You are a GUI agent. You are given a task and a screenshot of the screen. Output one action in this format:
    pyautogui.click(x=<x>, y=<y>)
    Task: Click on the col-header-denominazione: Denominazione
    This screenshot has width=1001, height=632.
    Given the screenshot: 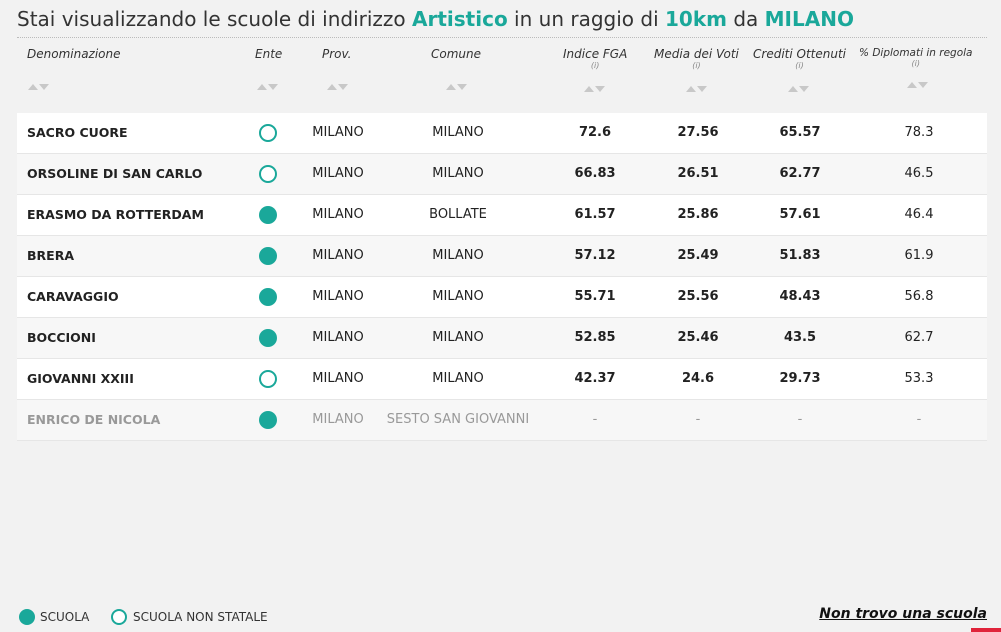 What is the action you would take?
    pyautogui.click(x=74, y=54)
    